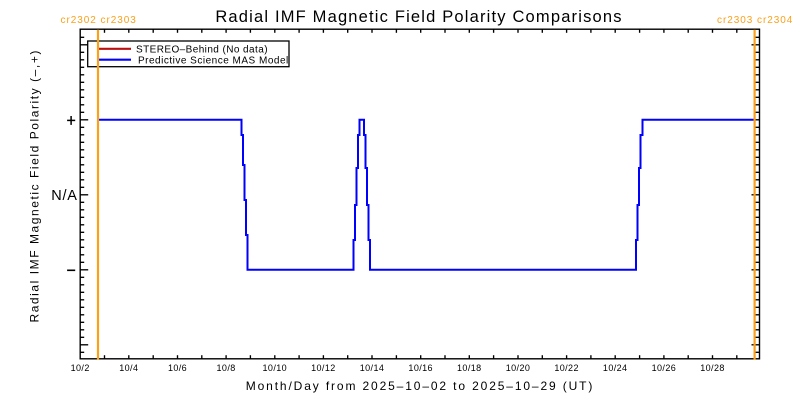 This screenshot has width=800, height=400. What do you see at coordinates (177, 368) in the screenshot?
I see `svg-text: 10/6` at bounding box center [177, 368].